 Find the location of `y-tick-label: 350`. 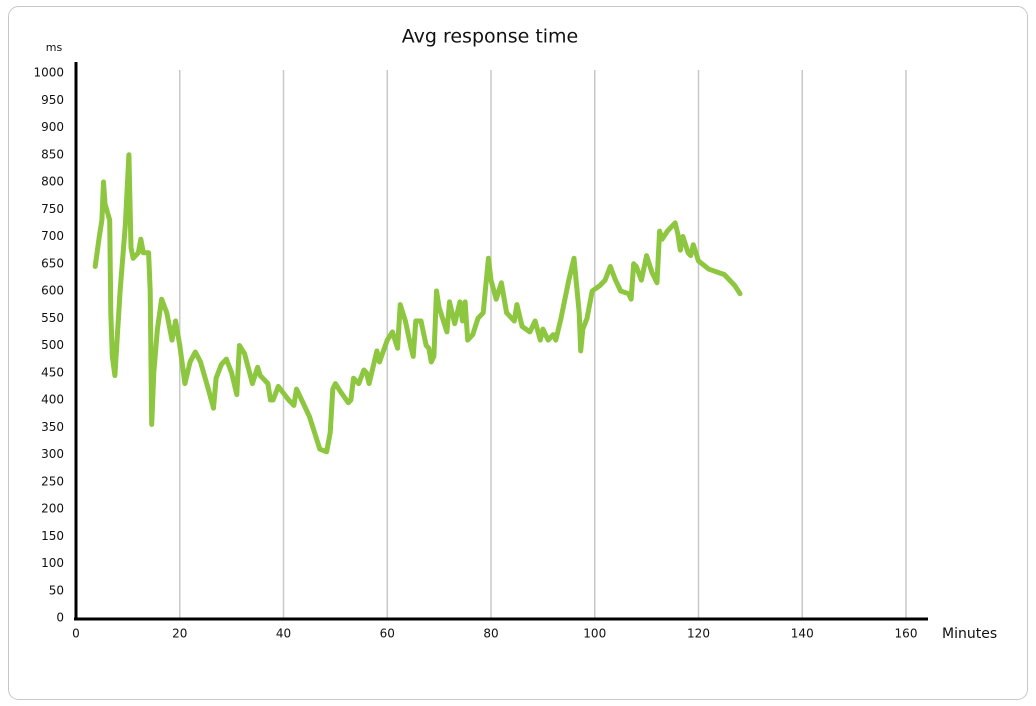

y-tick-label: 350 is located at coordinates (52, 427).